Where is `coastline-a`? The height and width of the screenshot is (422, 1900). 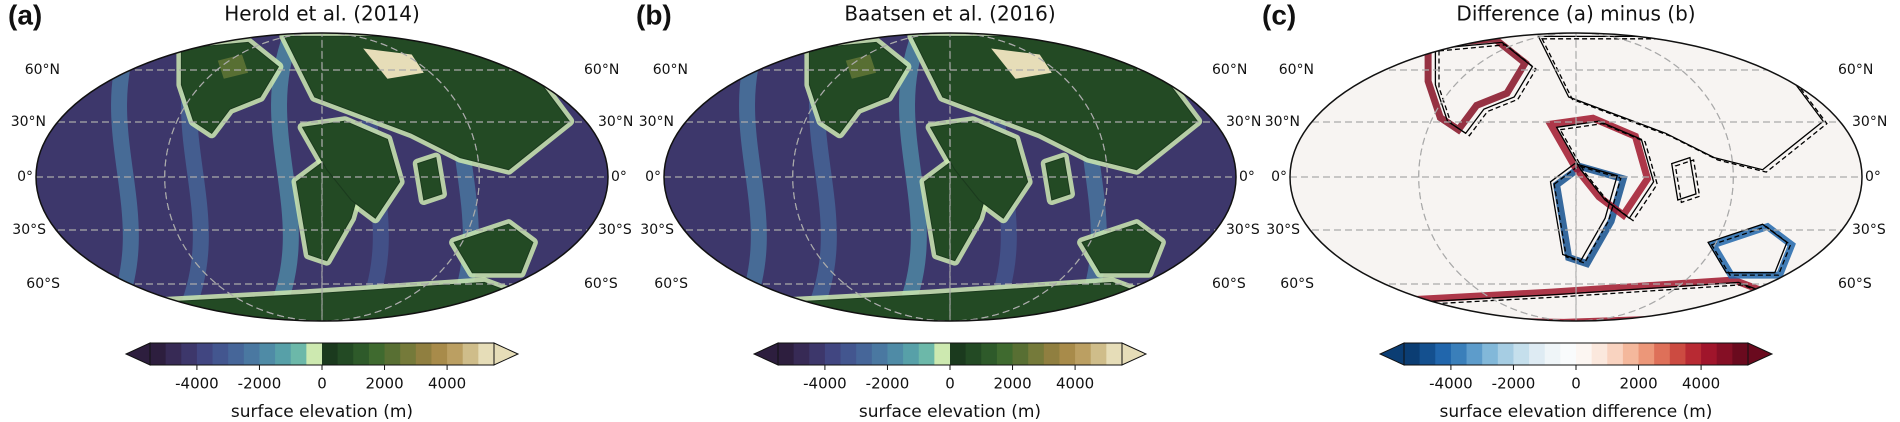
coastline-a is located at coordinates (1605, 170).